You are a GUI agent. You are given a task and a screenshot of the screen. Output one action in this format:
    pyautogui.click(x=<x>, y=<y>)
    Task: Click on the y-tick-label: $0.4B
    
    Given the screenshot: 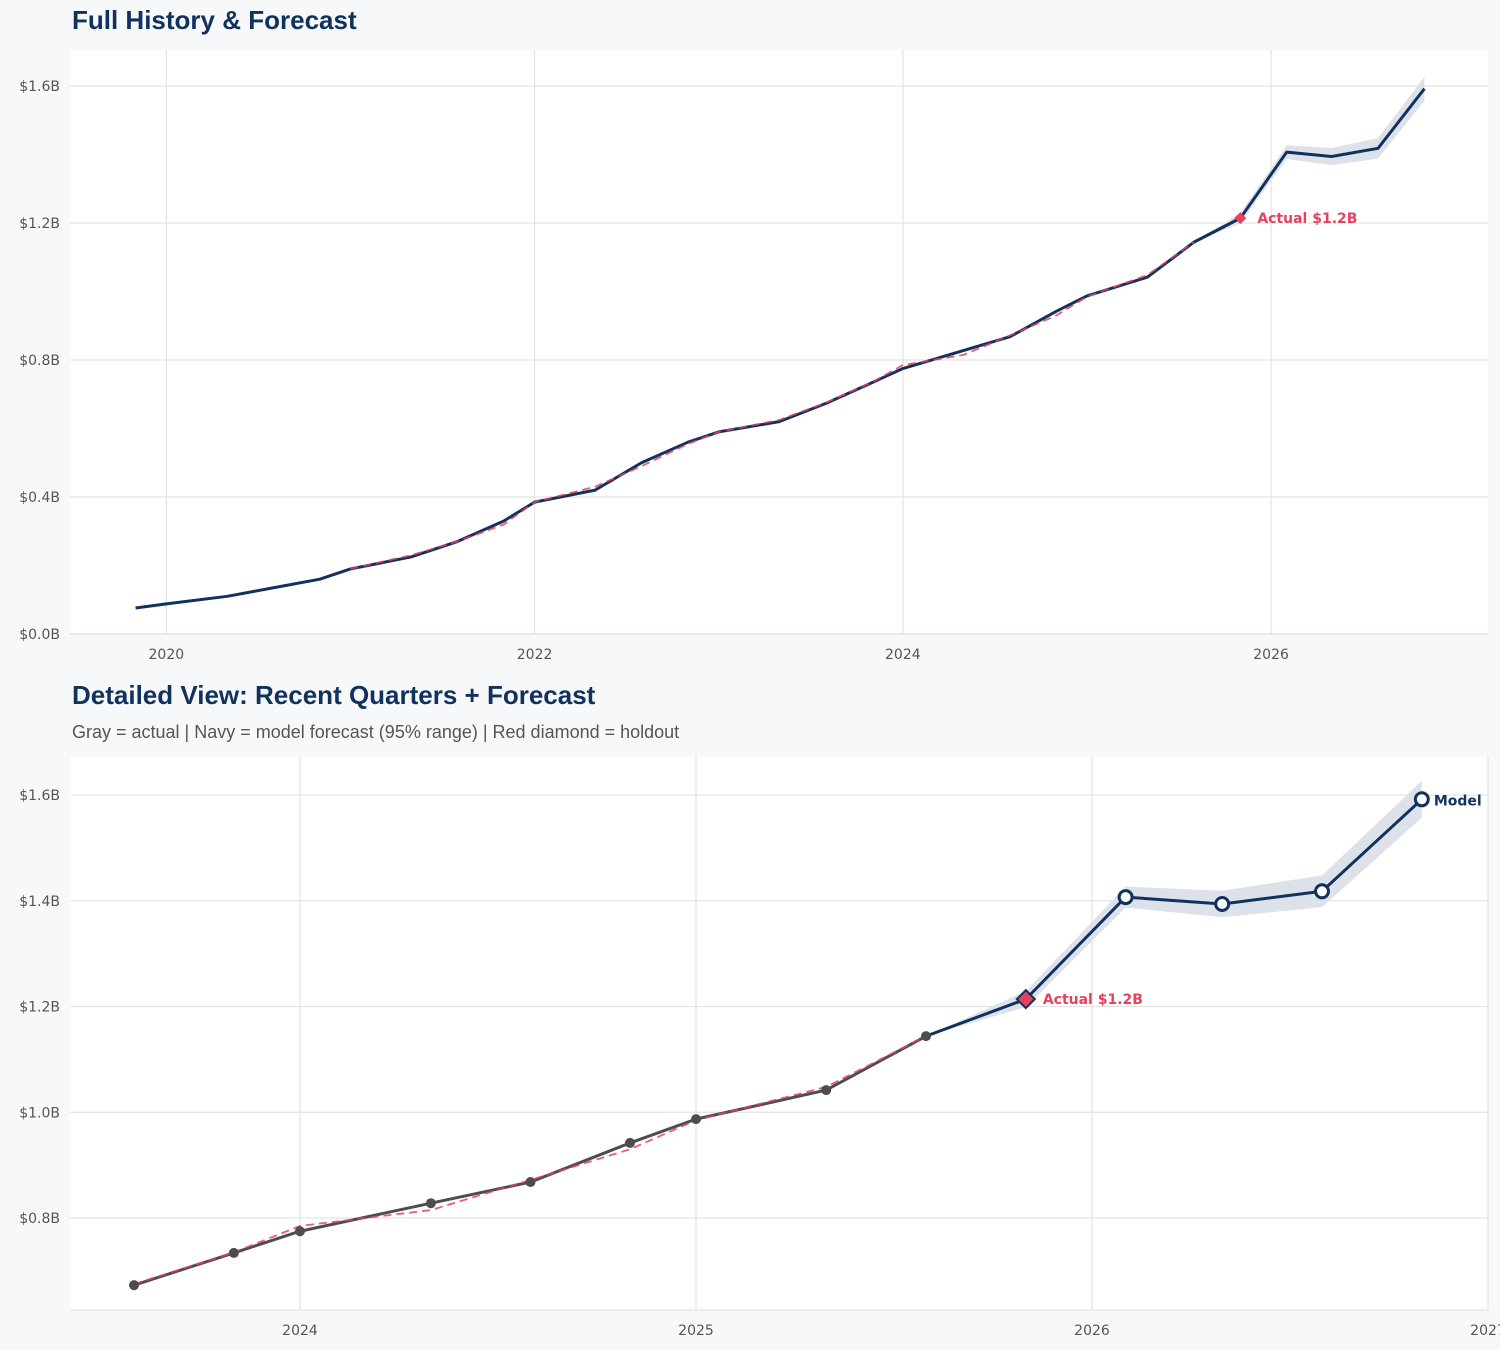 What is the action you would take?
    pyautogui.click(x=39, y=498)
    